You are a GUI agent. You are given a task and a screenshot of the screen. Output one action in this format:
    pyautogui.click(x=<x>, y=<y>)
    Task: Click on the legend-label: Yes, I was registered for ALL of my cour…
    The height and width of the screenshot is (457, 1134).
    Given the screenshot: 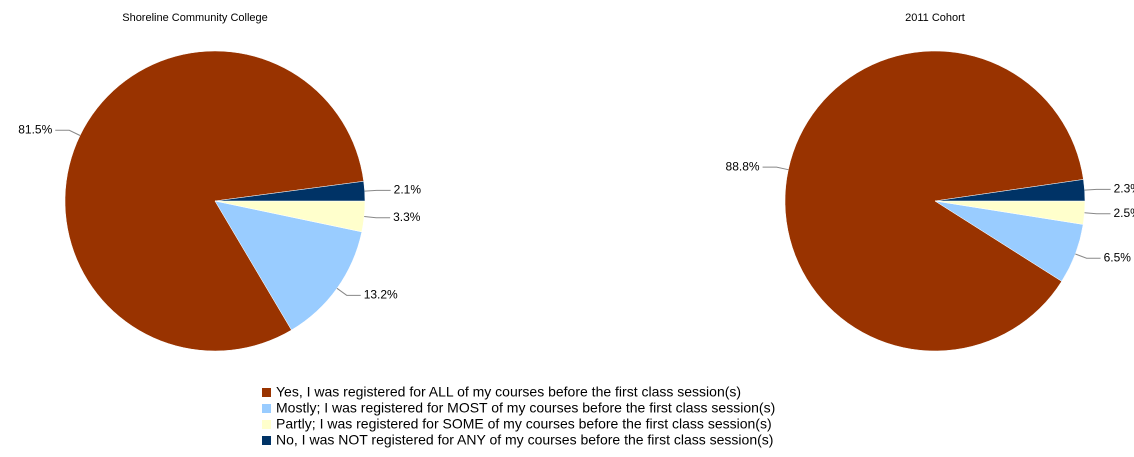 What is the action you would take?
    pyautogui.click(x=508, y=392)
    